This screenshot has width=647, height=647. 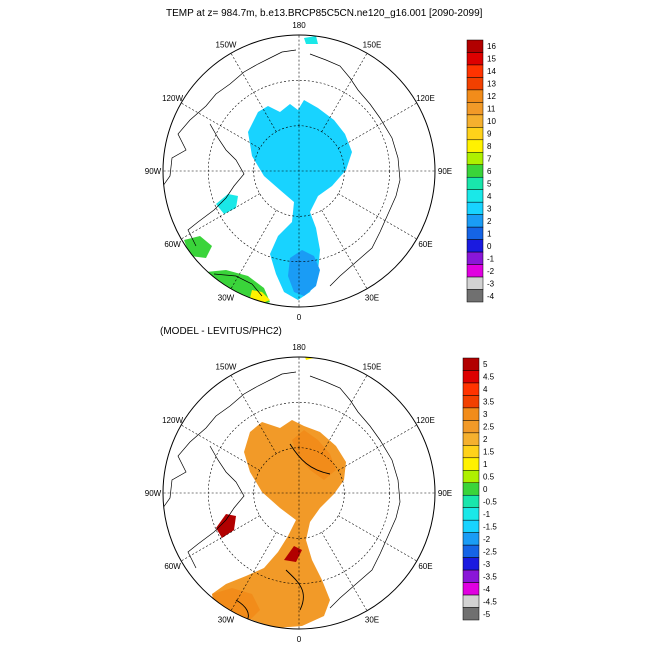 I want to click on longitude-label: 150E, so click(x=372, y=367).